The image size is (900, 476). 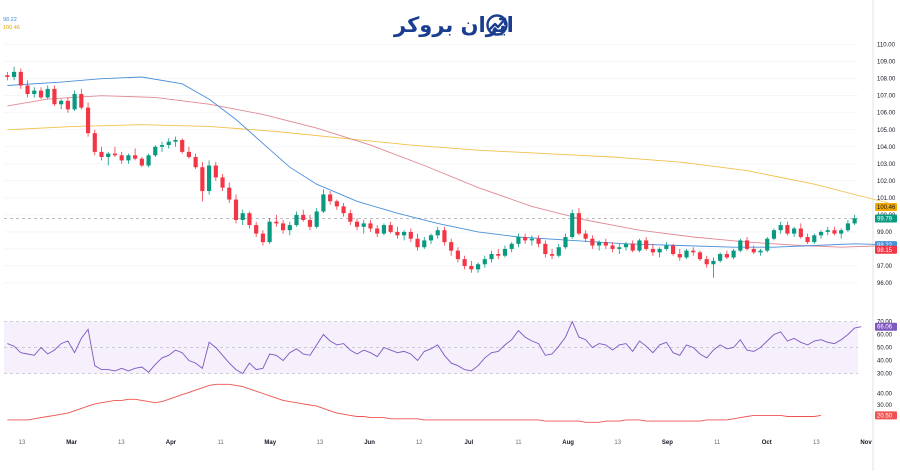 What do you see at coordinates (885, 336) in the screenshot?
I see `rsi-tick-label: 60.00` at bounding box center [885, 336].